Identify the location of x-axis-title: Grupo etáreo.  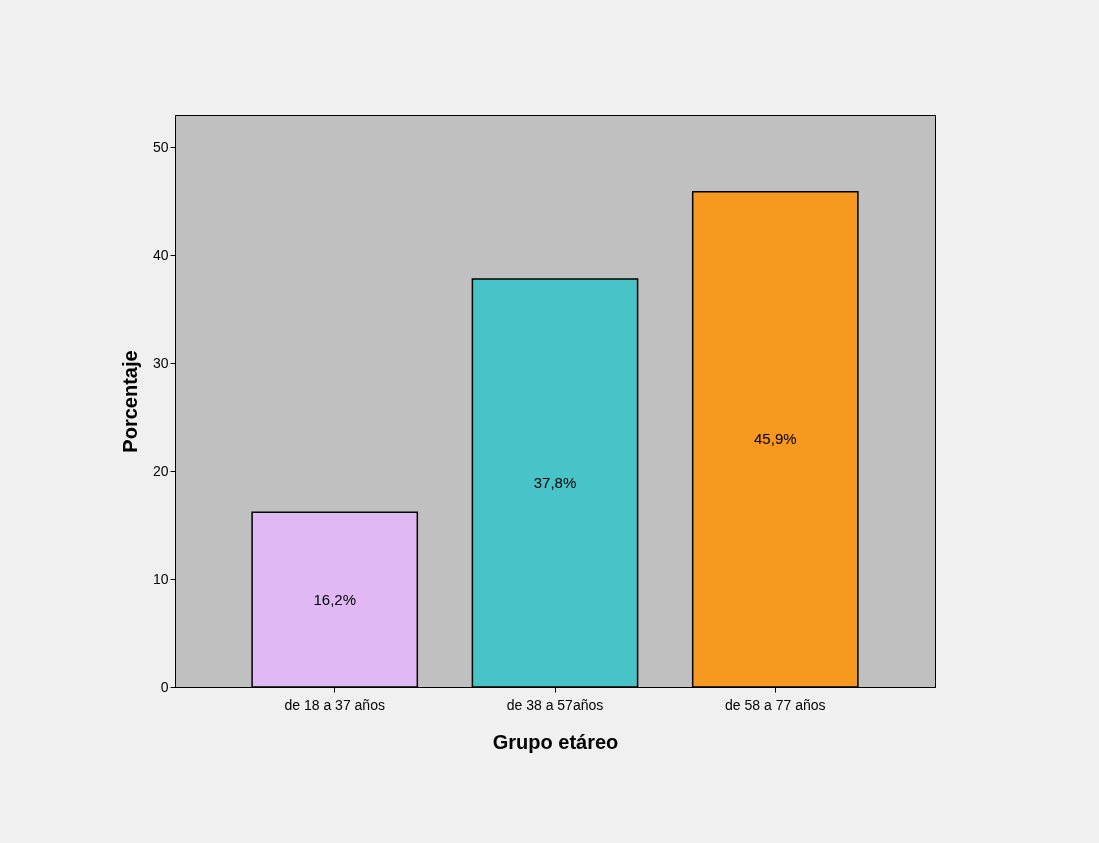
(555, 741).